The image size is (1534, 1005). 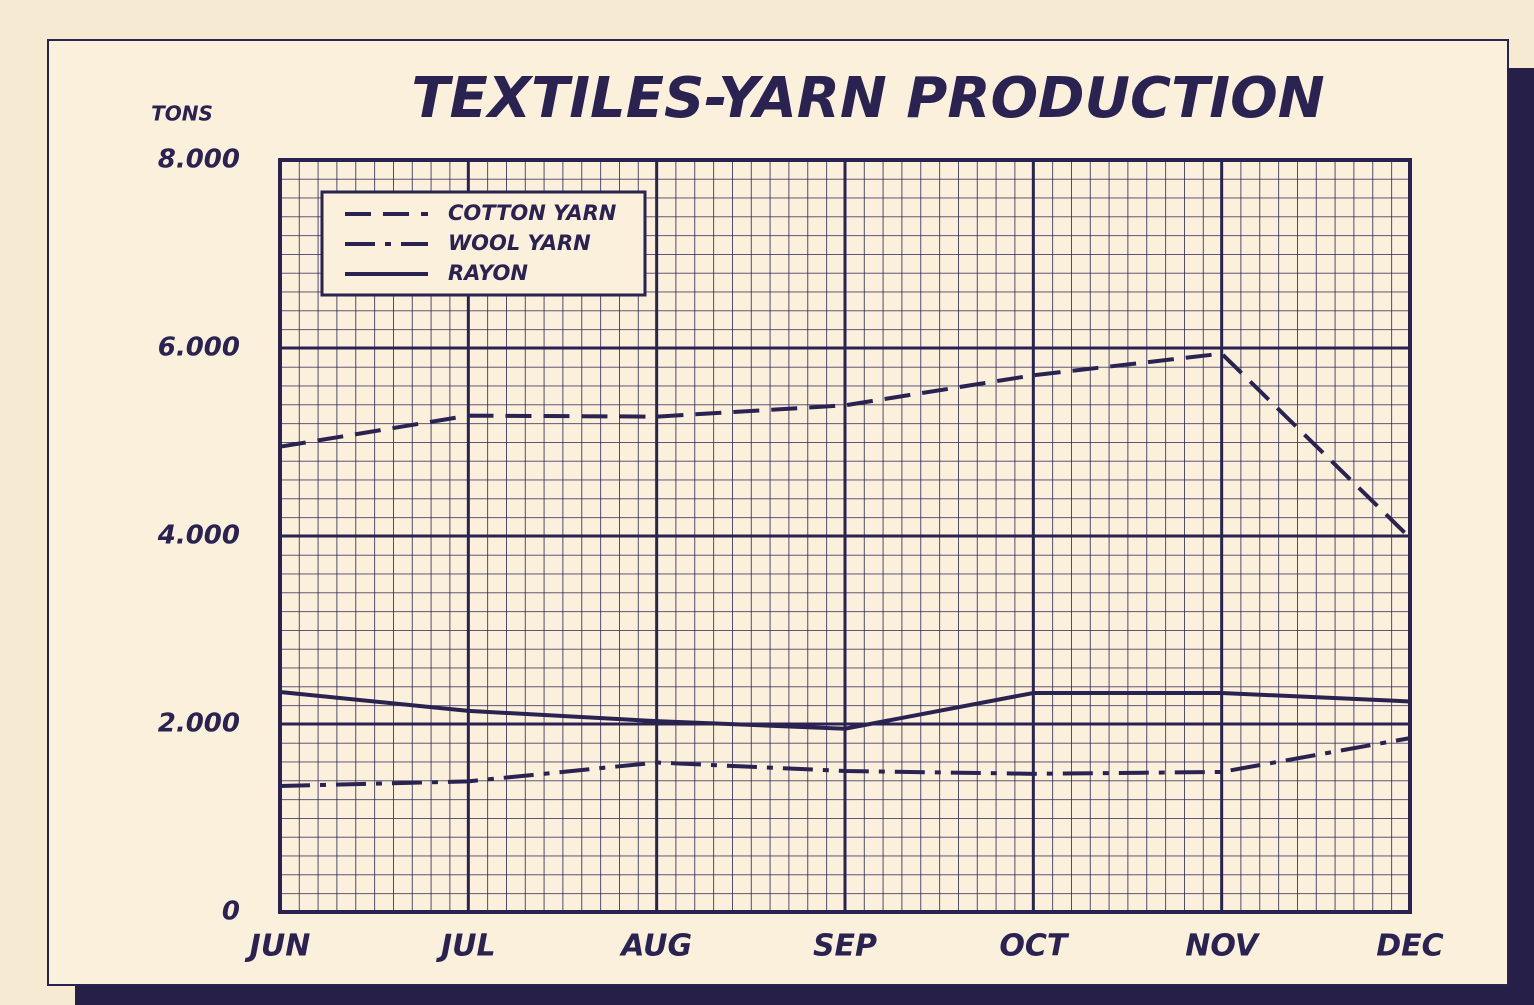 I want to click on x-tick-label: SEP, so click(x=845, y=946).